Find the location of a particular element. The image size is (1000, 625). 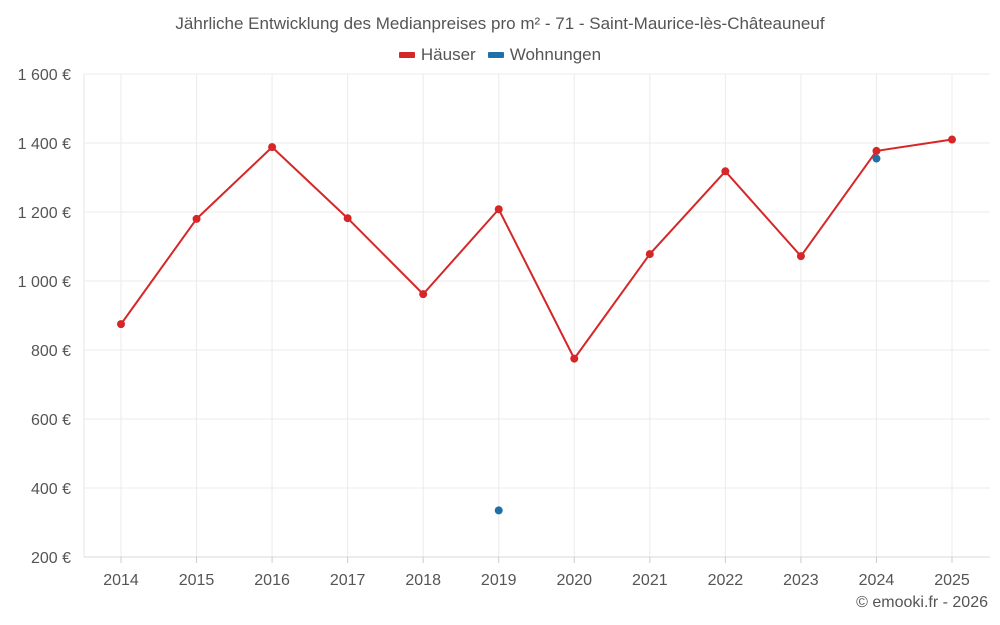

data-point-haeuser-2014 is located at coordinates (121, 324).